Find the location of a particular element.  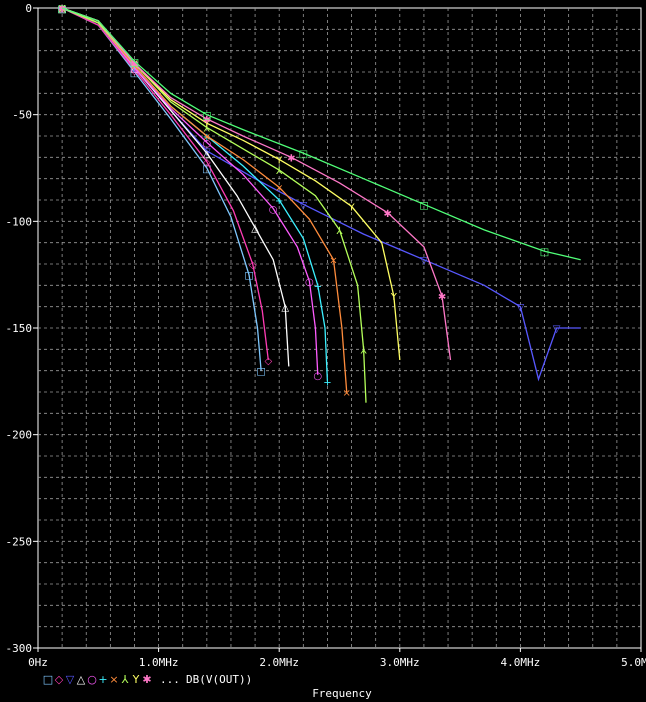

x-tick-label: 5.0MHz is located at coordinates (633, 662).